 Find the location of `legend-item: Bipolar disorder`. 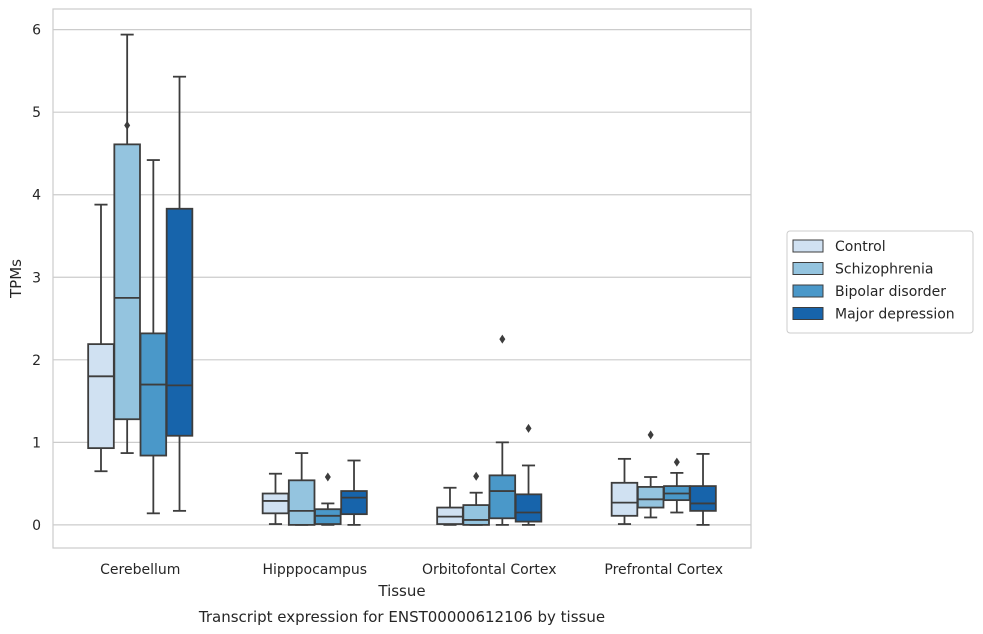

legend-item: Bipolar disorder is located at coordinates (869, 292).